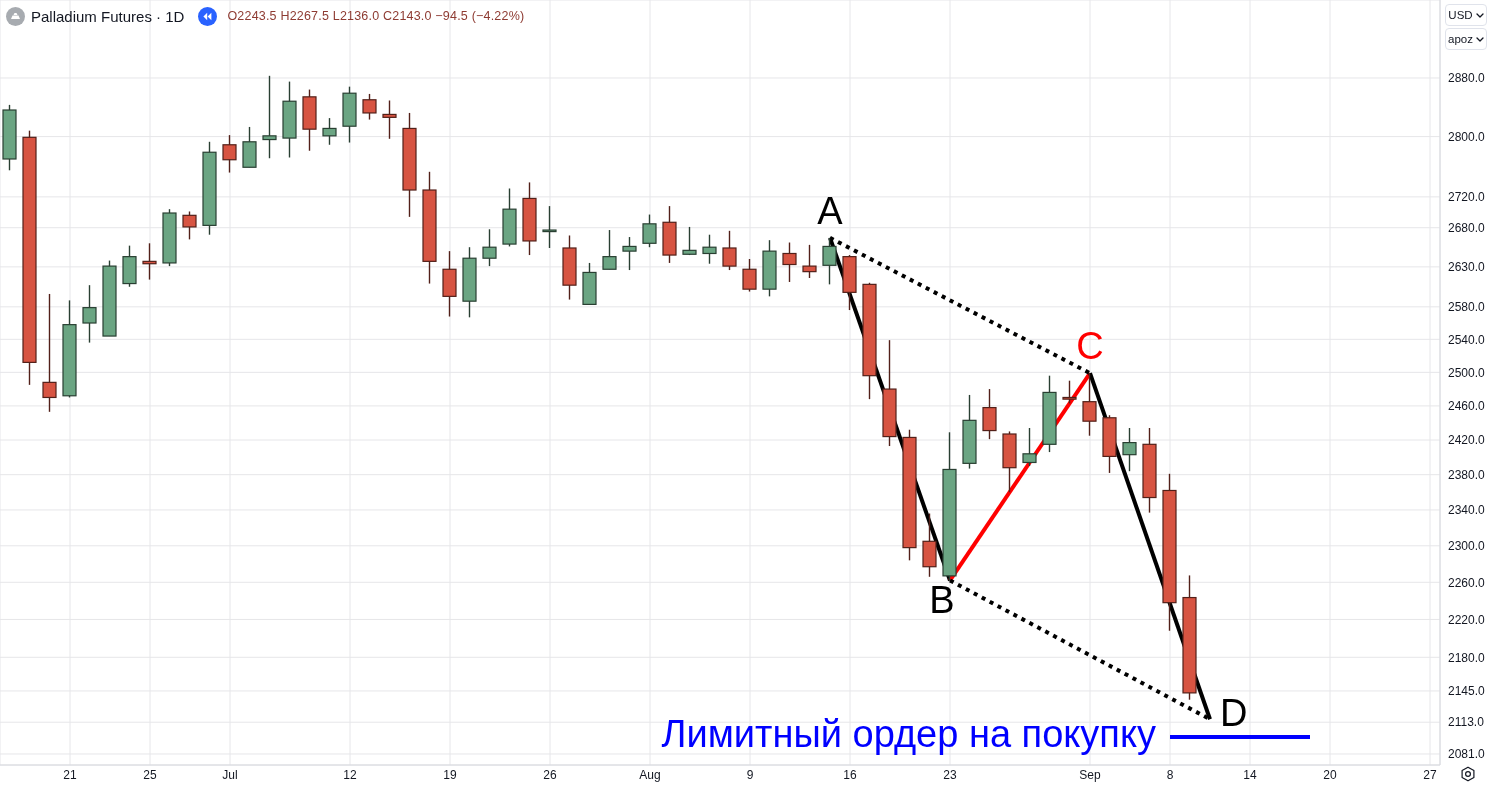  What do you see at coordinates (1467, 372) in the screenshot?
I see `y-tick-label: 2500.0` at bounding box center [1467, 372].